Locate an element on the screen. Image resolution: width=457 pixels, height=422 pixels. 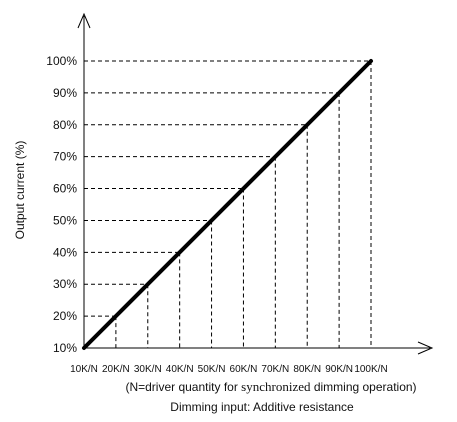
y-tick-label: 50% is located at coordinates (65, 220).